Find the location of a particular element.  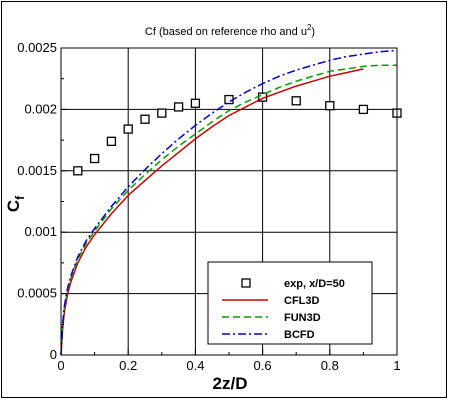

y-tick-label: 0.0005 is located at coordinates (37, 293).